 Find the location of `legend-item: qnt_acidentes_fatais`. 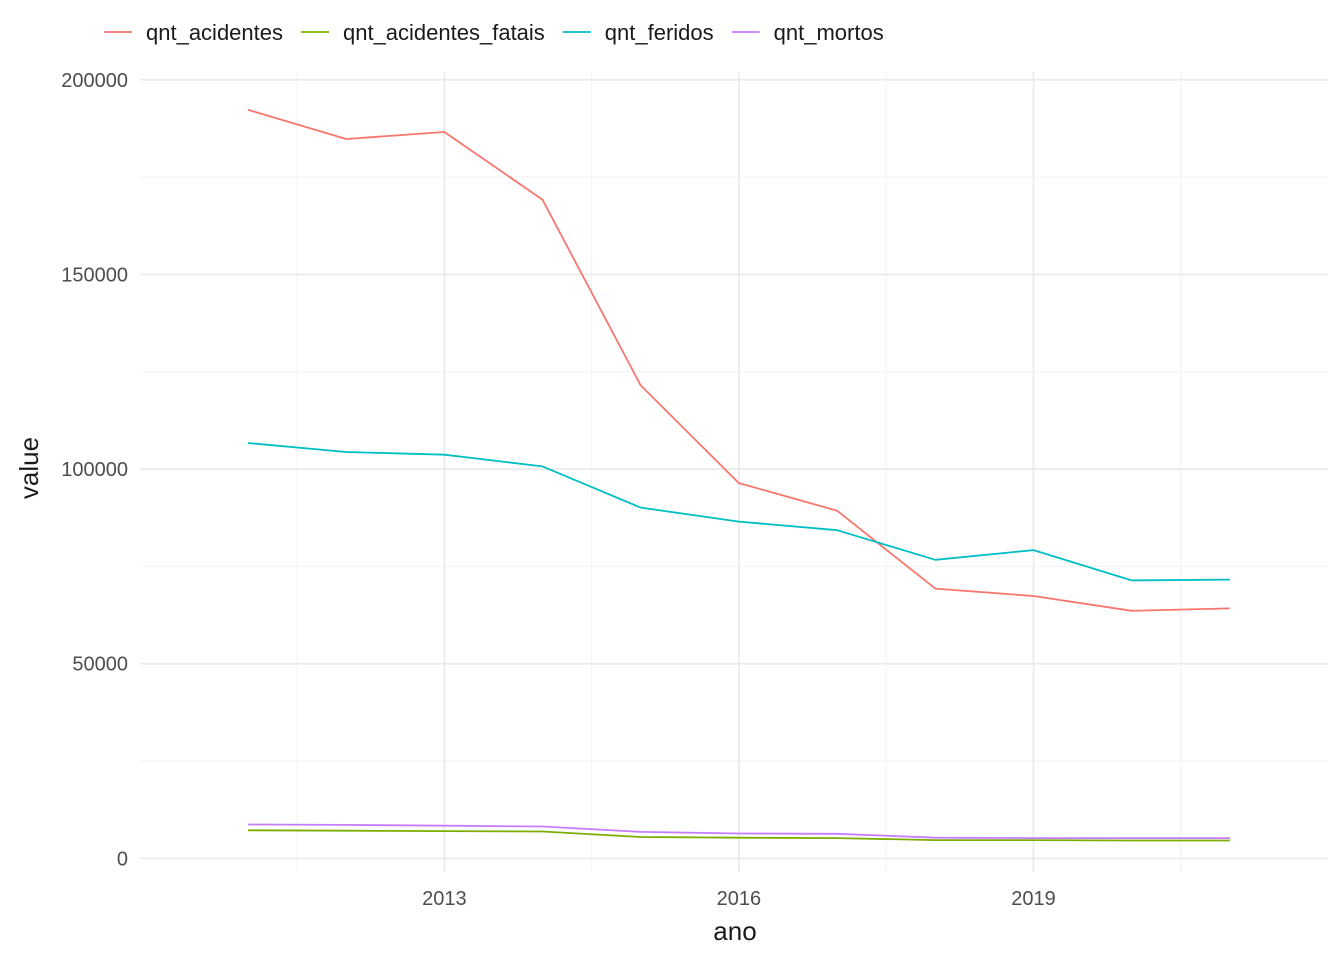

legend-item: qnt_acidentes_fatais is located at coordinates (422, 32).